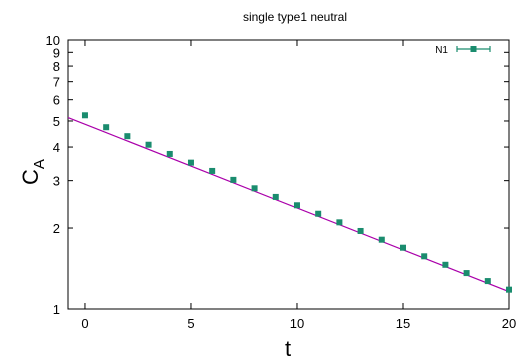 Image resolution: width=523 pixels, height=360 pixels. I want to click on y-tick-label: 1, so click(56, 309).